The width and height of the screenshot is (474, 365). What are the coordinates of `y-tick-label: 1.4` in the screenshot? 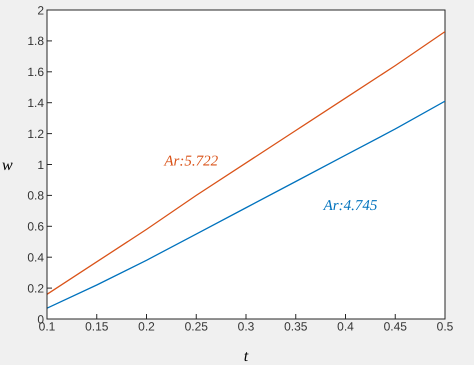 It's located at (35, 103).